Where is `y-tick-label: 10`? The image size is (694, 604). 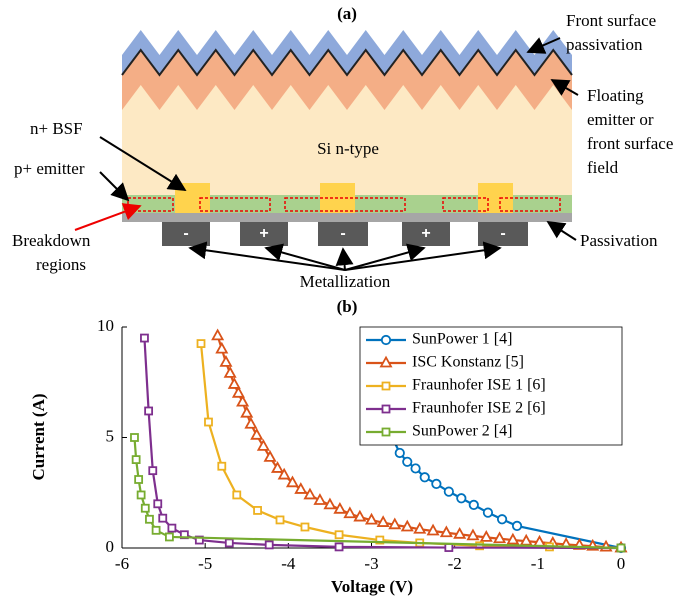
y-tick-label: 10 is located at coordinates (105, 325).